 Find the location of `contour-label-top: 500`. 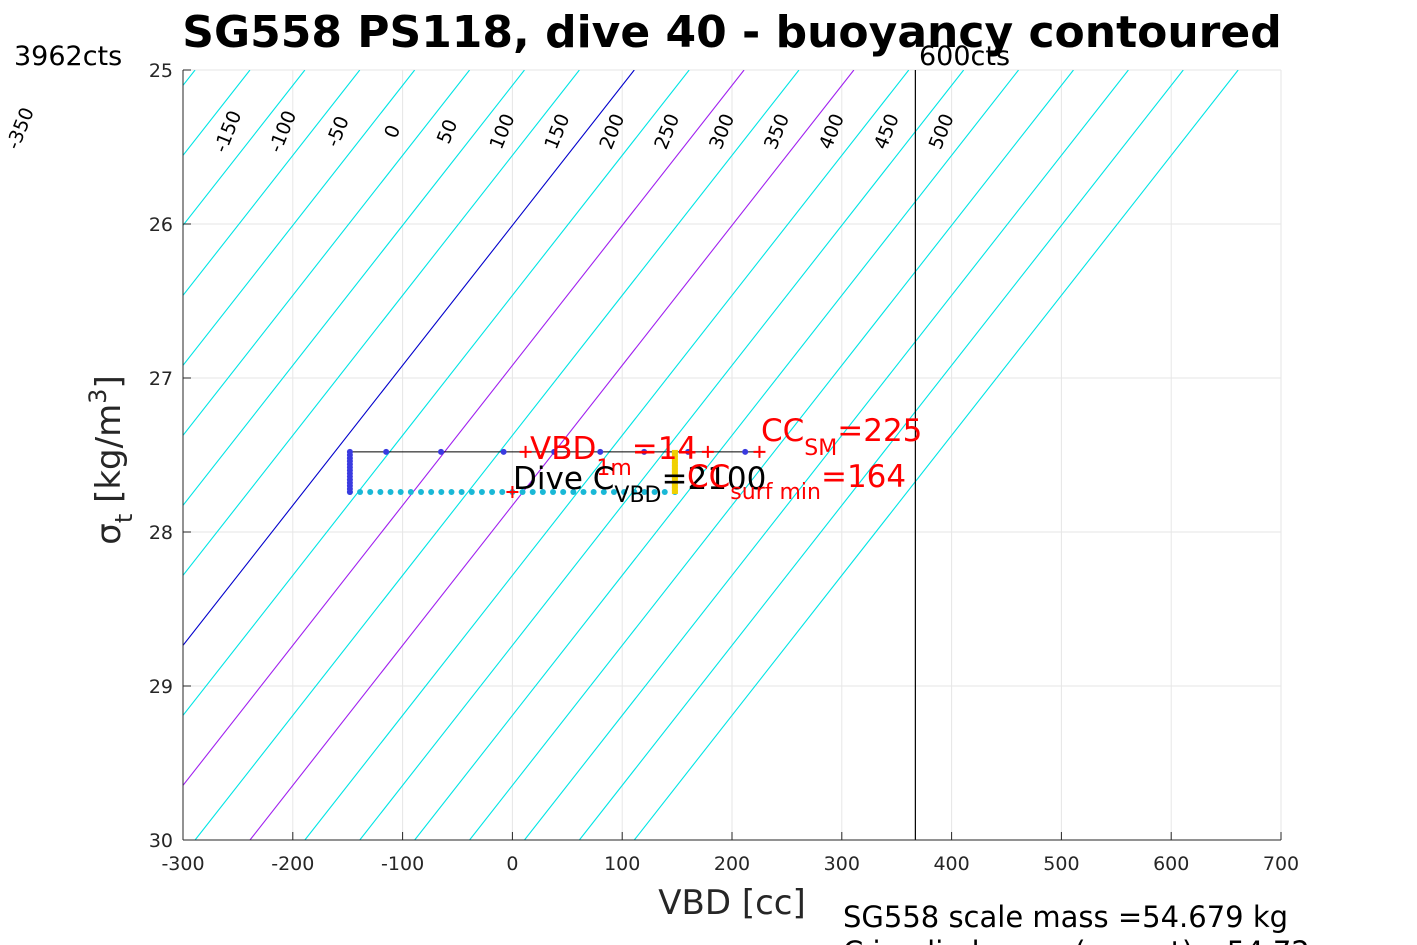

contour-label-top: 500 is located at coordinates (942, 132).